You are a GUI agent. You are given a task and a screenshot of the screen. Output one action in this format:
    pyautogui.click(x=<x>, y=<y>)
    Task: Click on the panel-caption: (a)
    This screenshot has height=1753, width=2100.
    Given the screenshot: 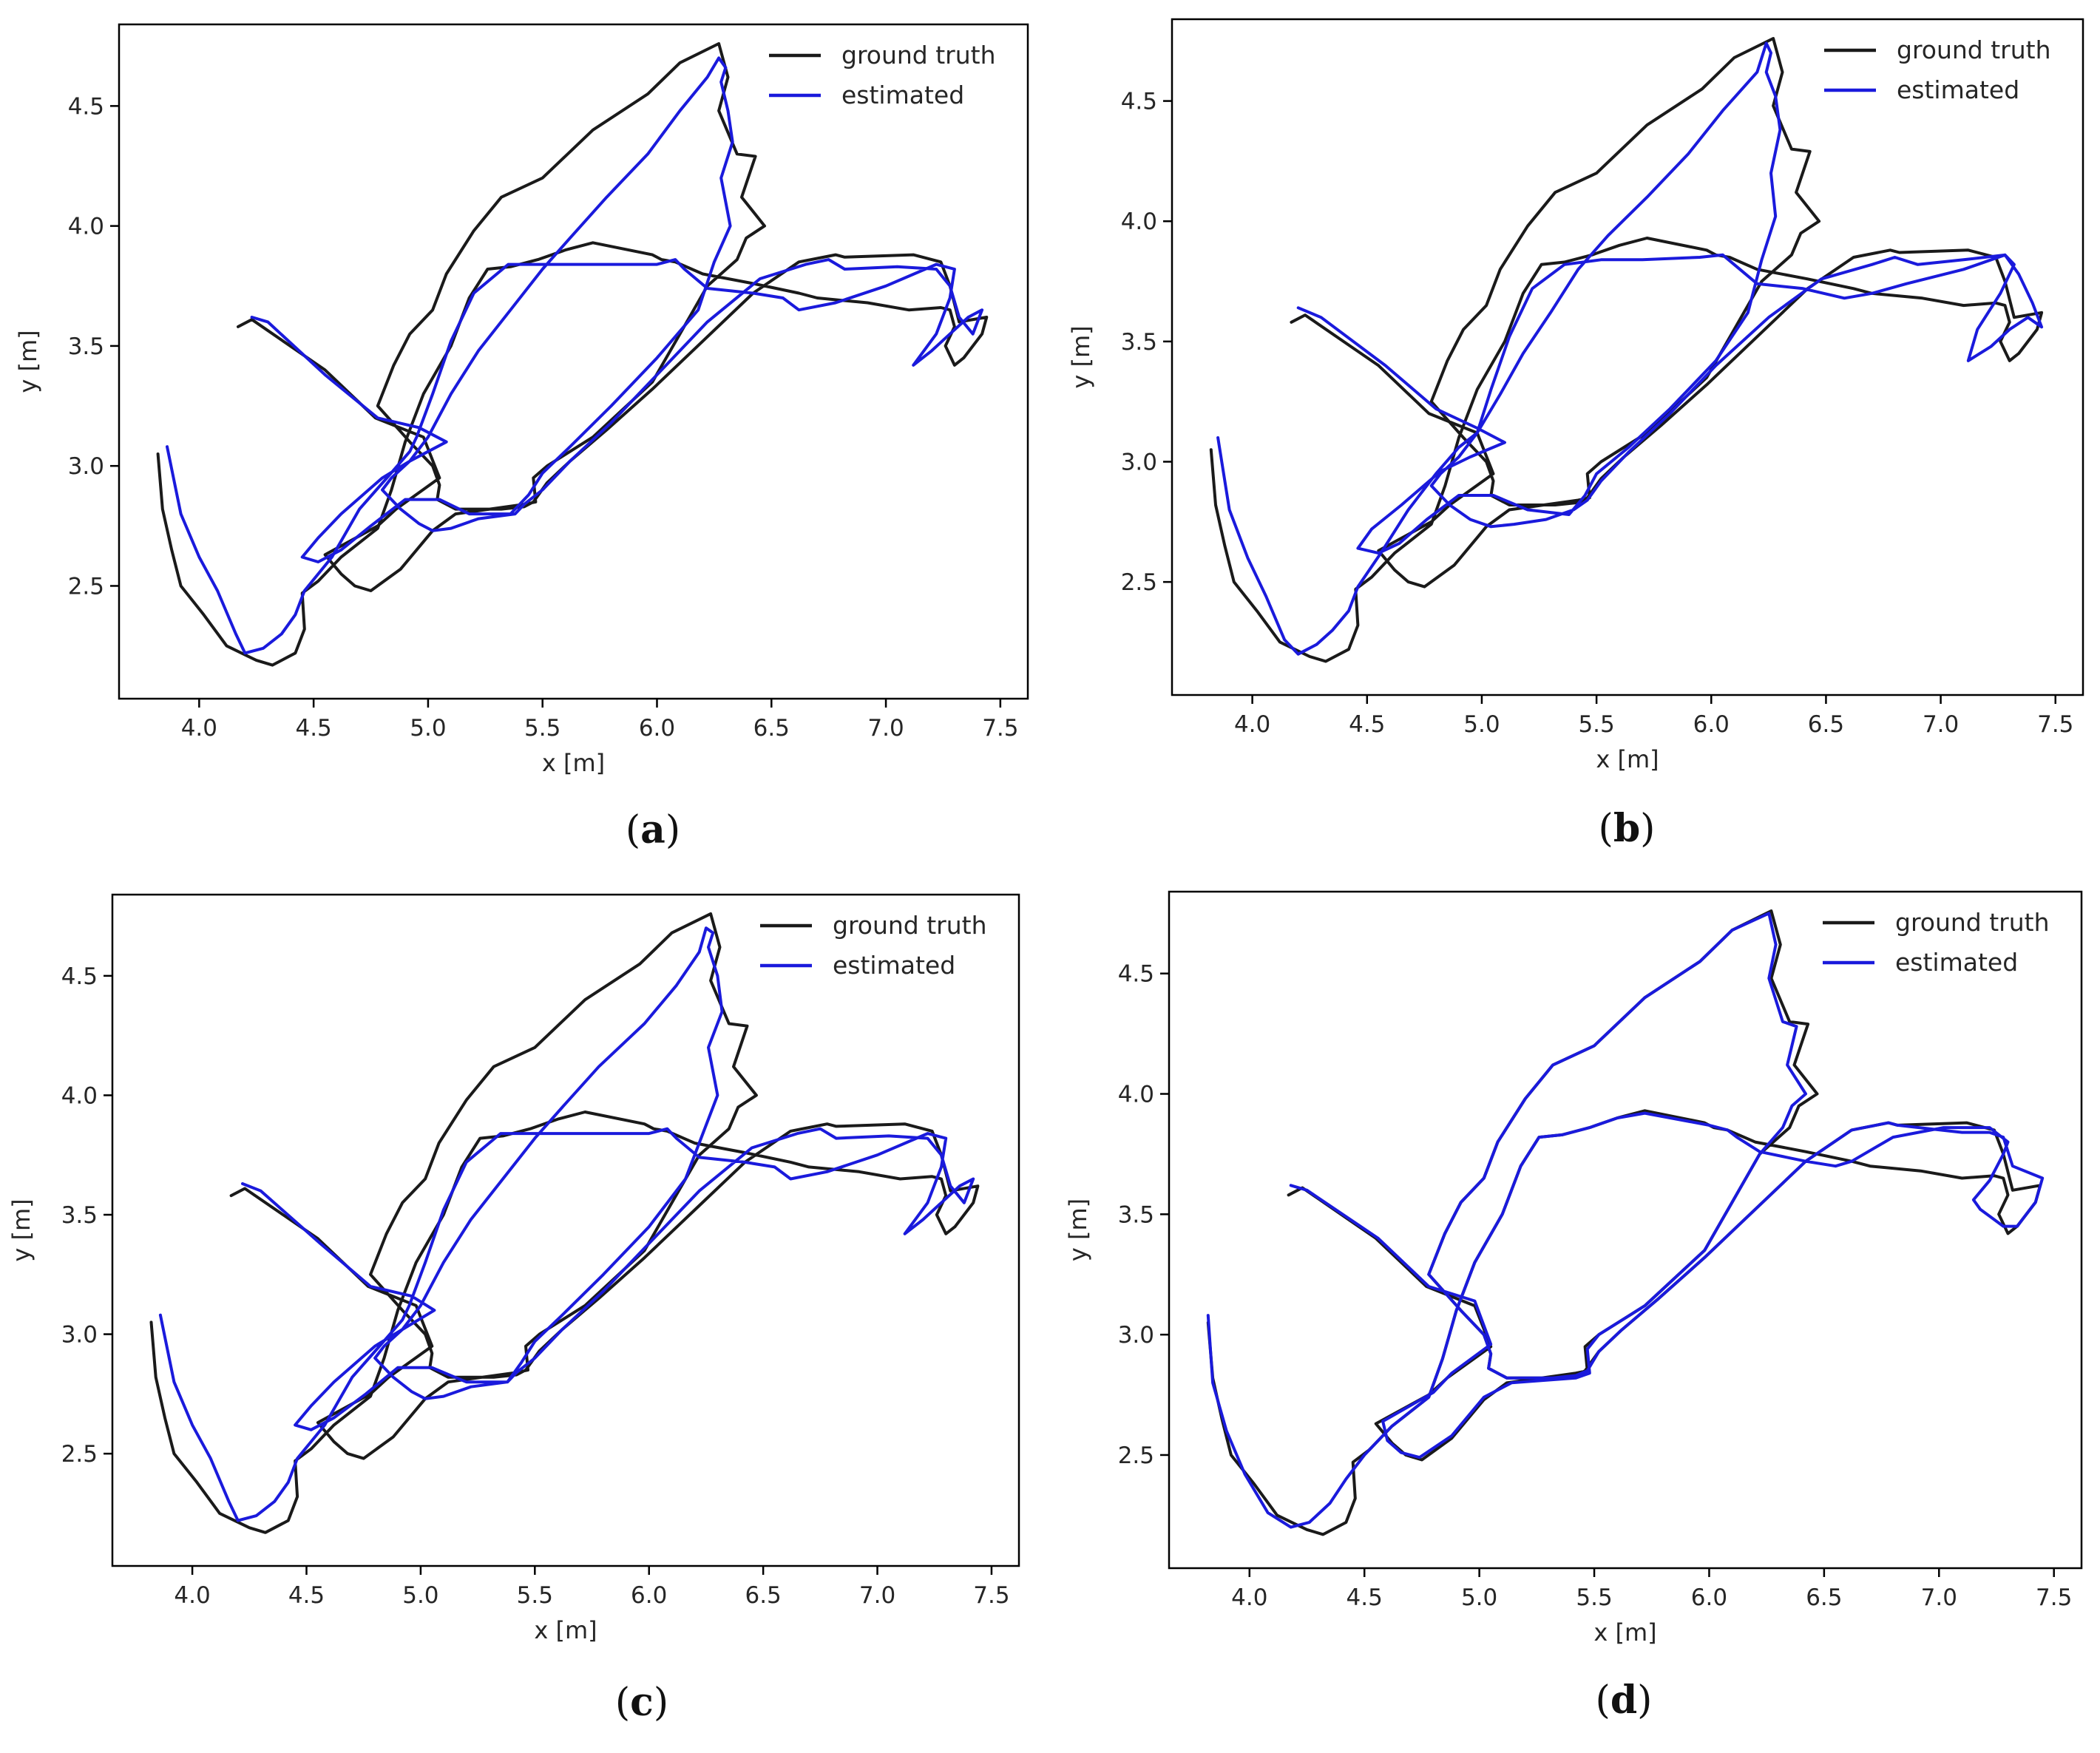 What is the action you would take?
    pyautogui.click(x=653, y=830)
    